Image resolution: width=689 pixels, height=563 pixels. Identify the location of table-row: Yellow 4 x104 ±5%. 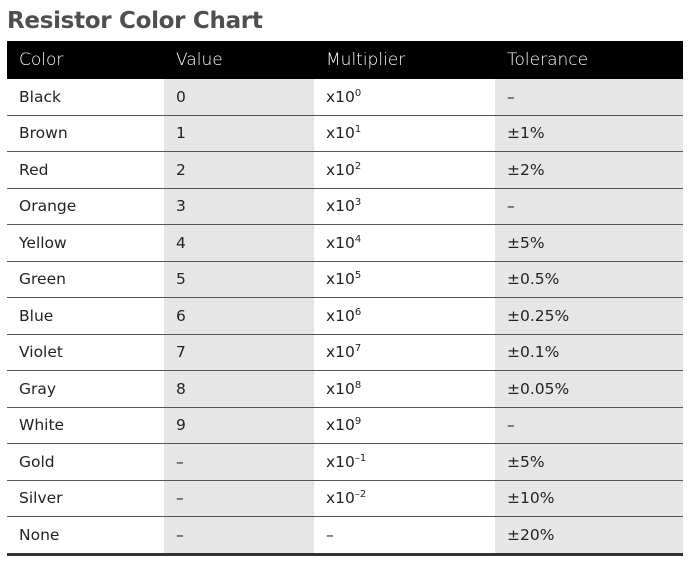
(345, 243).